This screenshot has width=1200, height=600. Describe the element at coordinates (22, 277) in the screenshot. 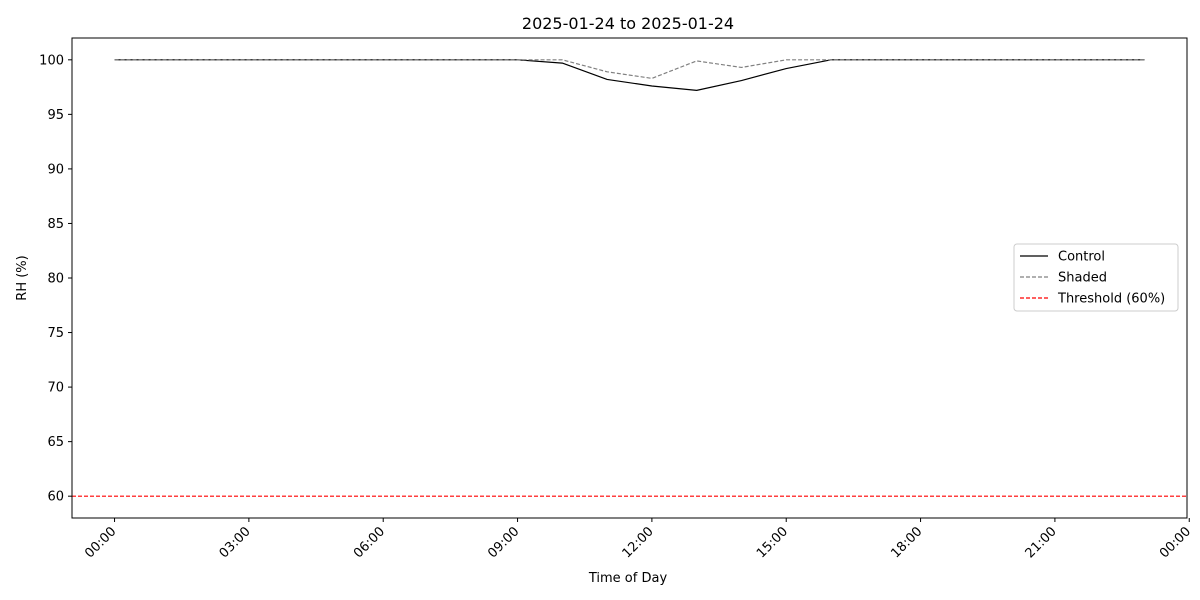

I see `y-axis-label: RH (%)` at that location.